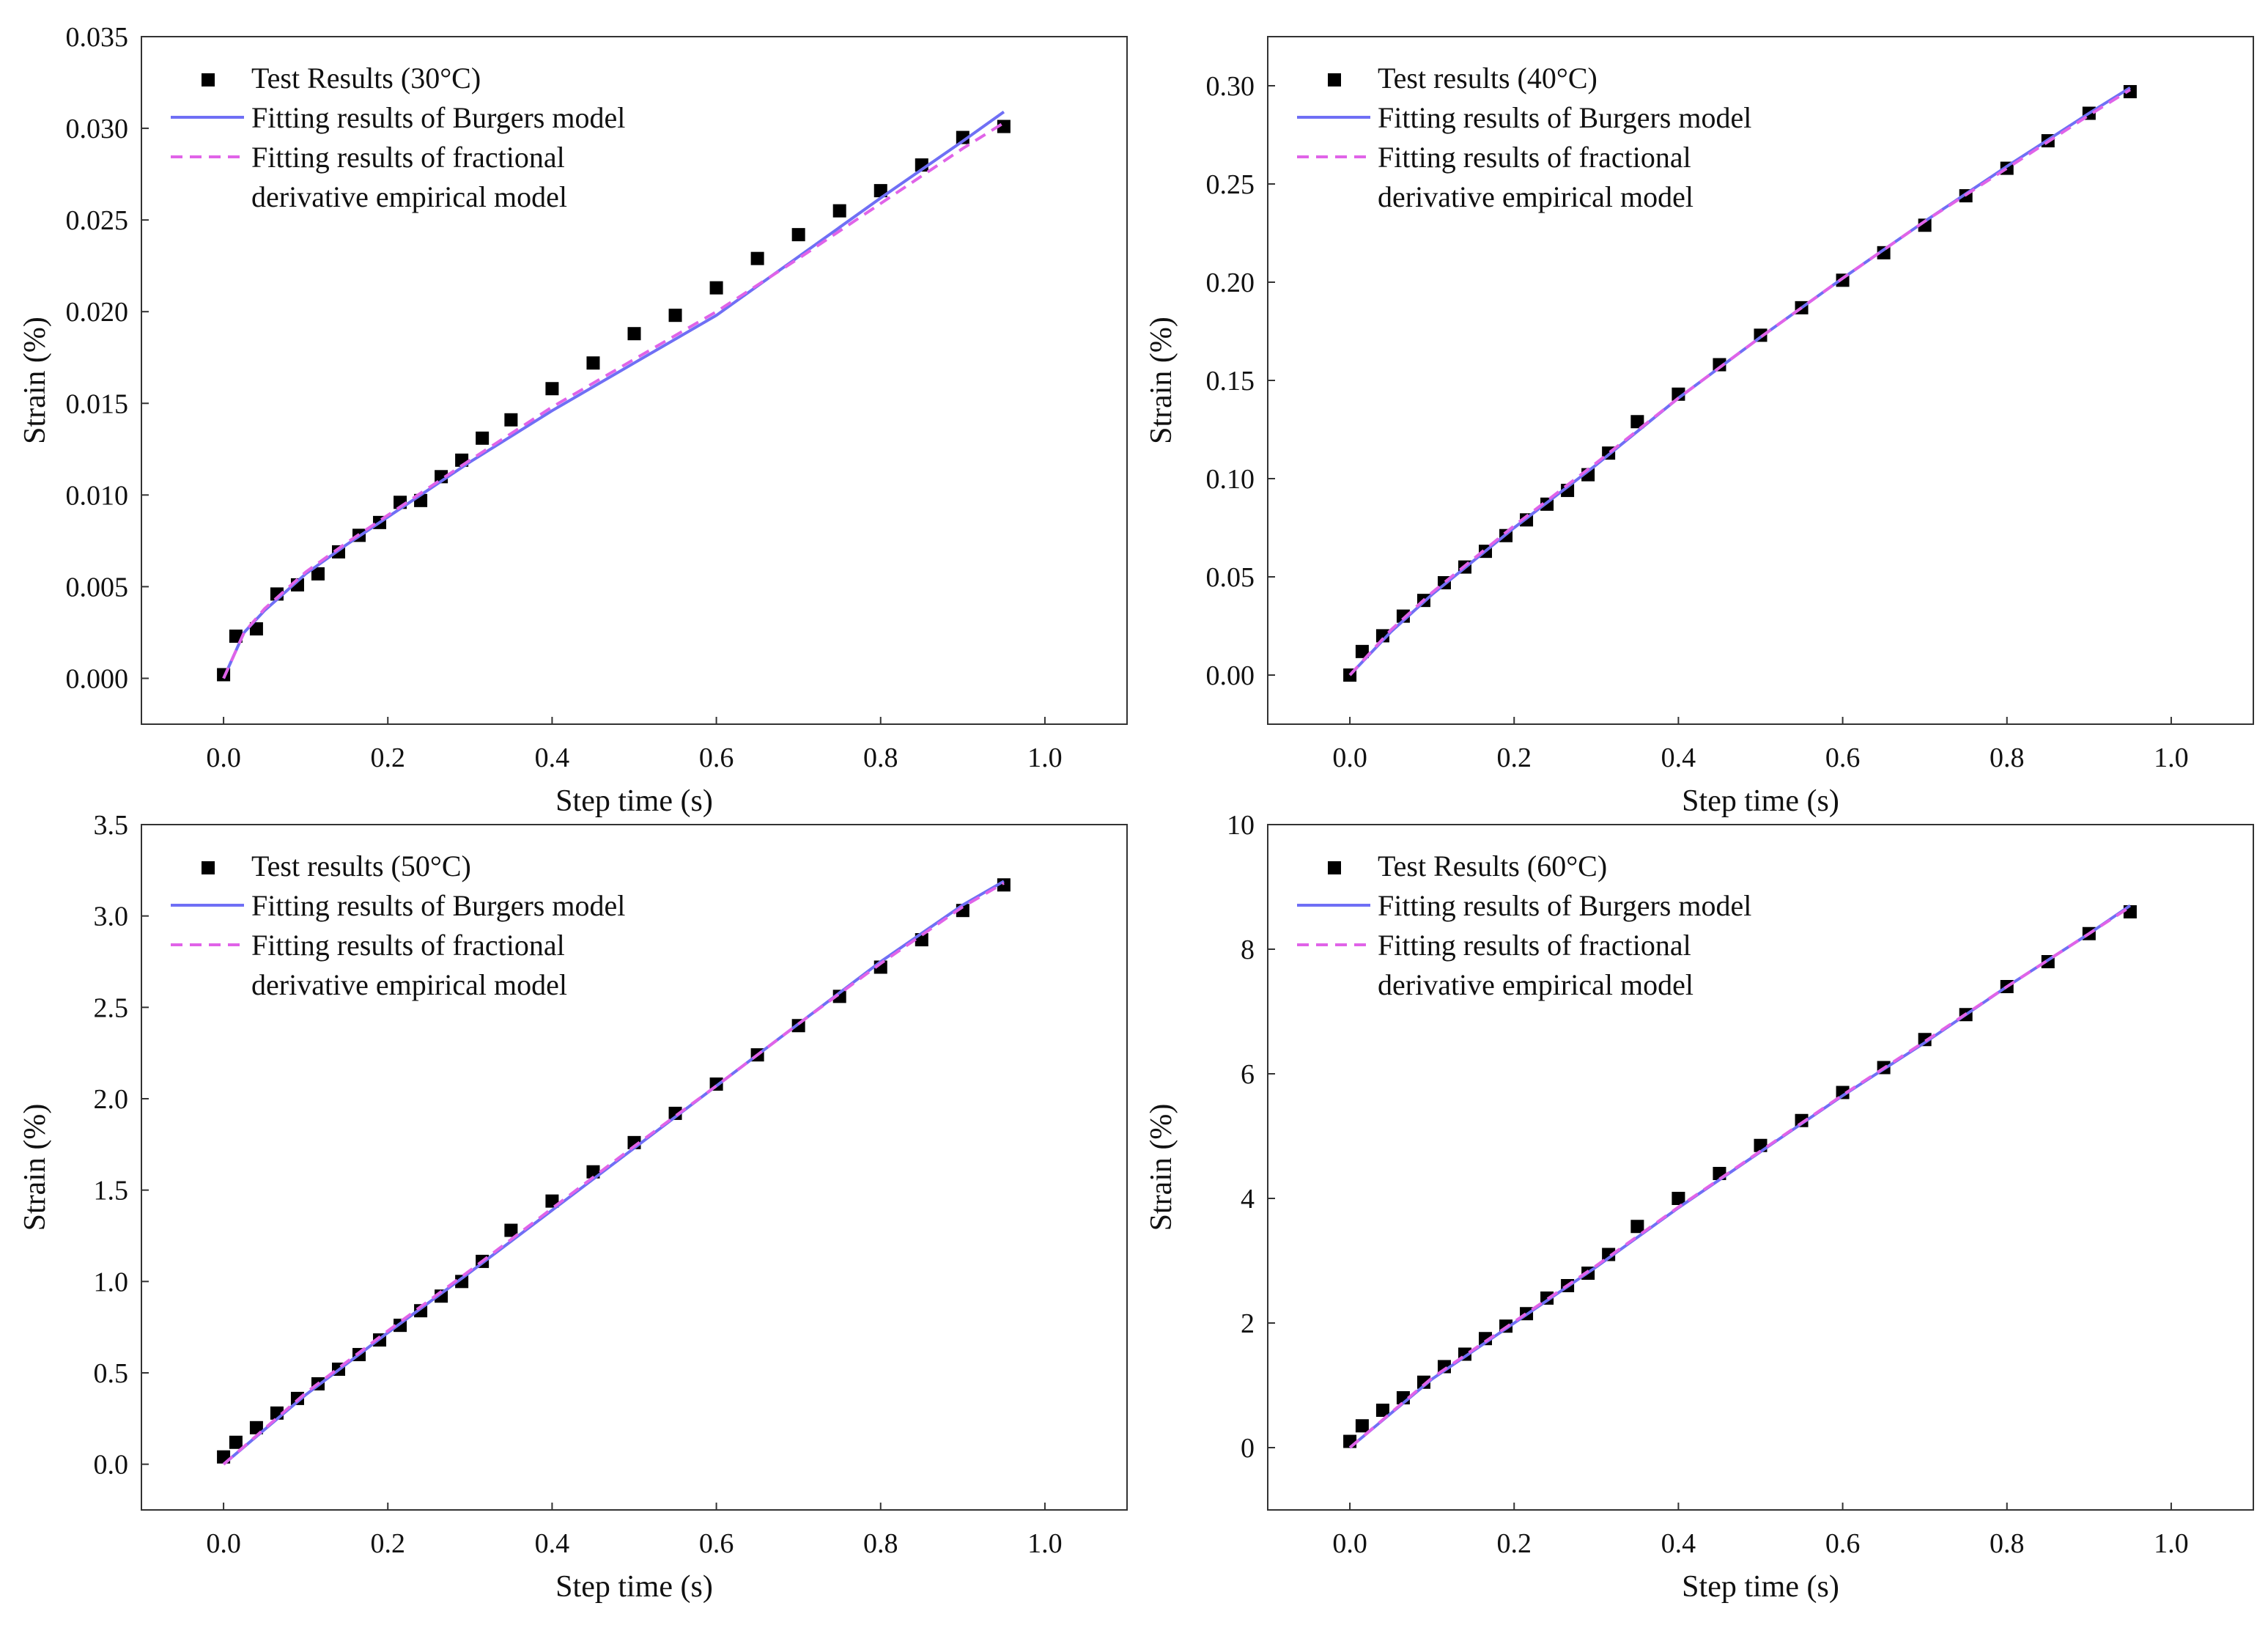 The width and height of the screenshot is (2268, 1625). What do you see at coordinates (111, 917) in the screenshot?
I see `y-tick-label: 3.0` at bounding box center [111, 917].